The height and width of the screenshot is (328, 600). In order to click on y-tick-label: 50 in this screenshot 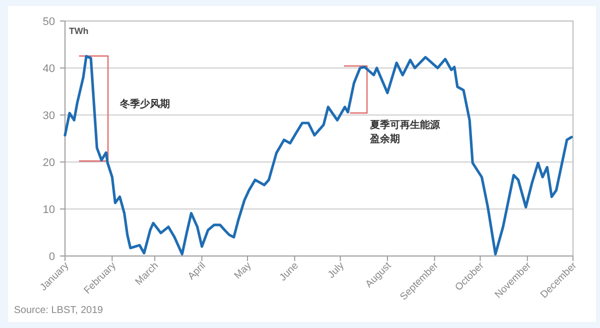, I will do `click(48, 22)`.